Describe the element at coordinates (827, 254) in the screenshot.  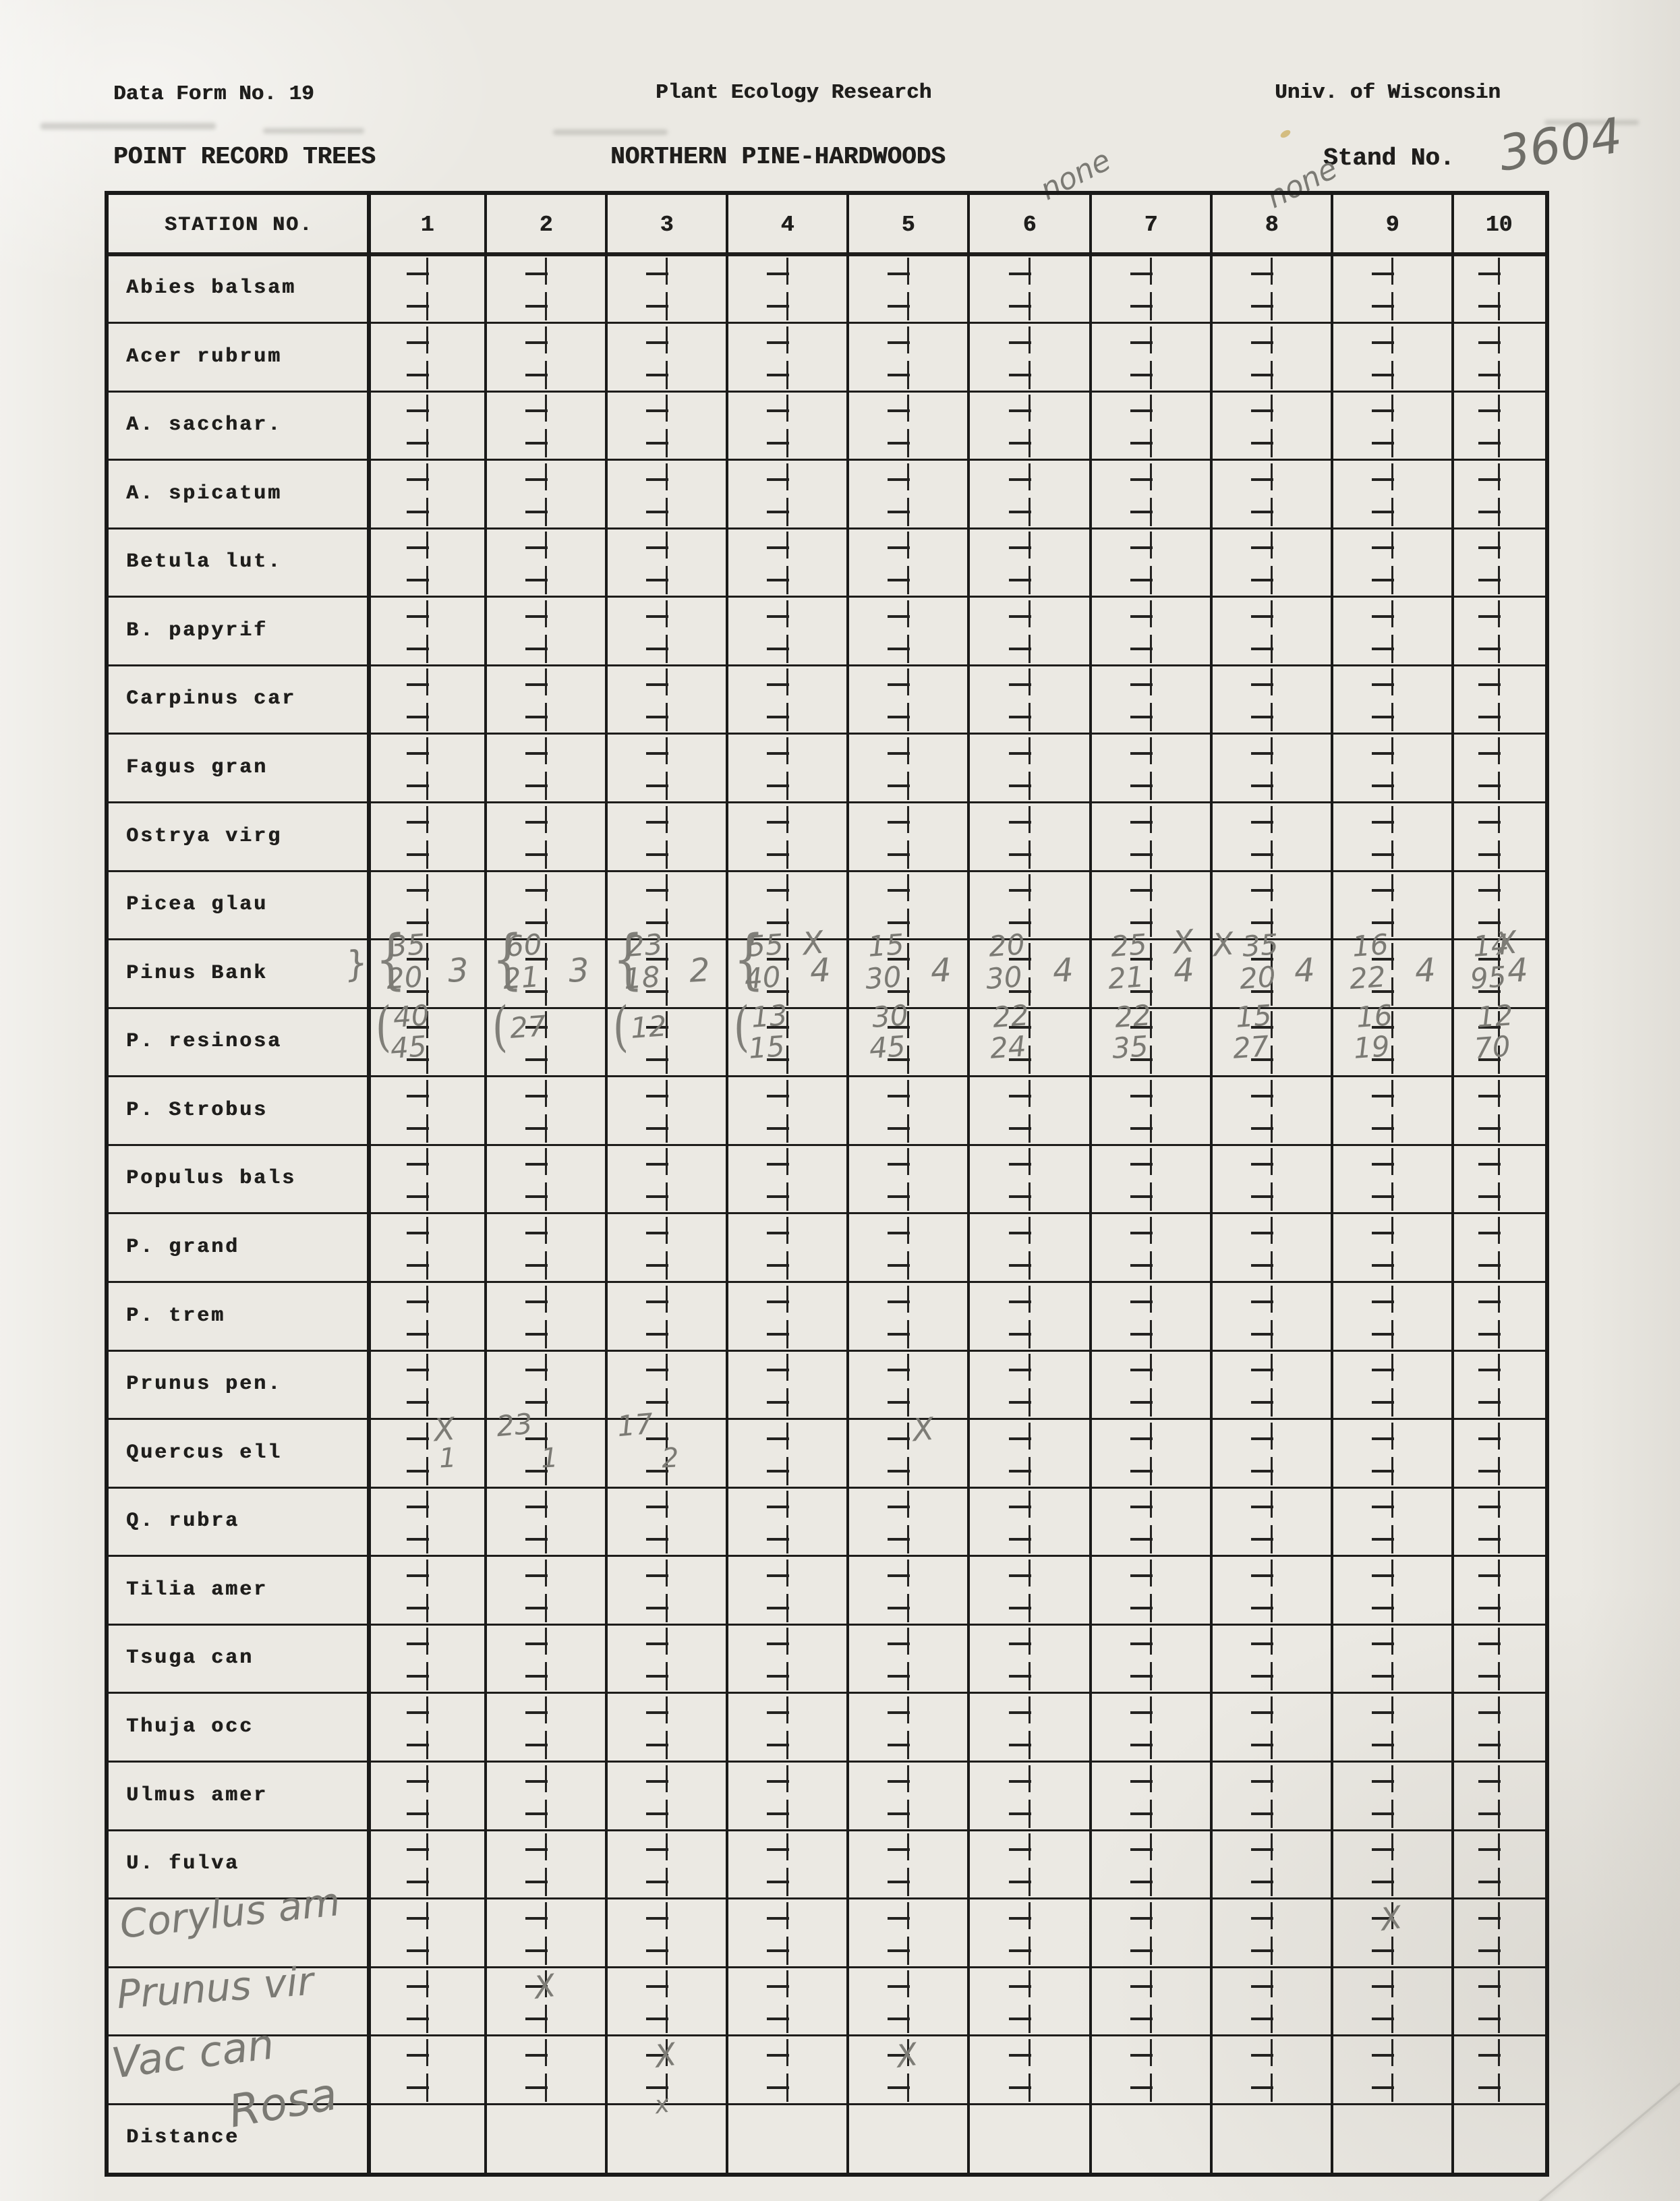
I see `header-separator-line` at that location.